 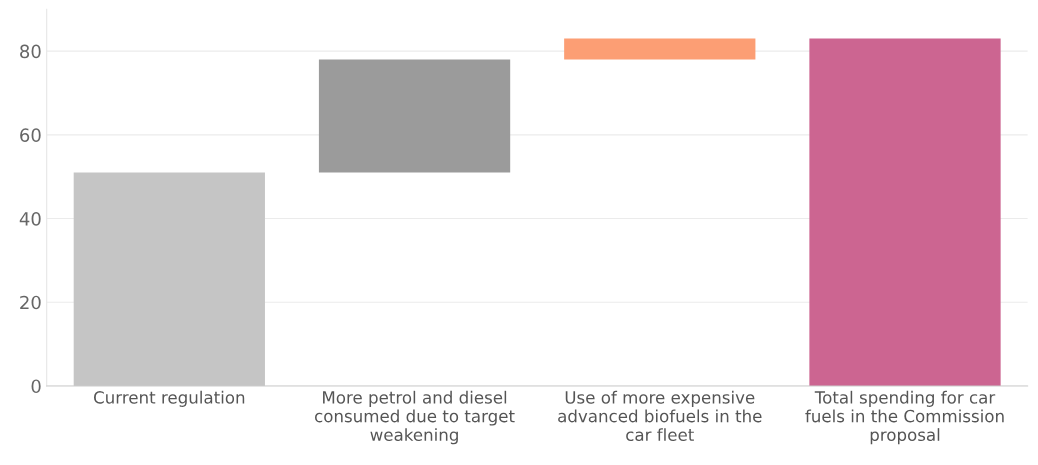 What do you see at coordinates (36, 386) in the screenshot?
I see `y-tick-label: 0` at bounding box center [36, 386].